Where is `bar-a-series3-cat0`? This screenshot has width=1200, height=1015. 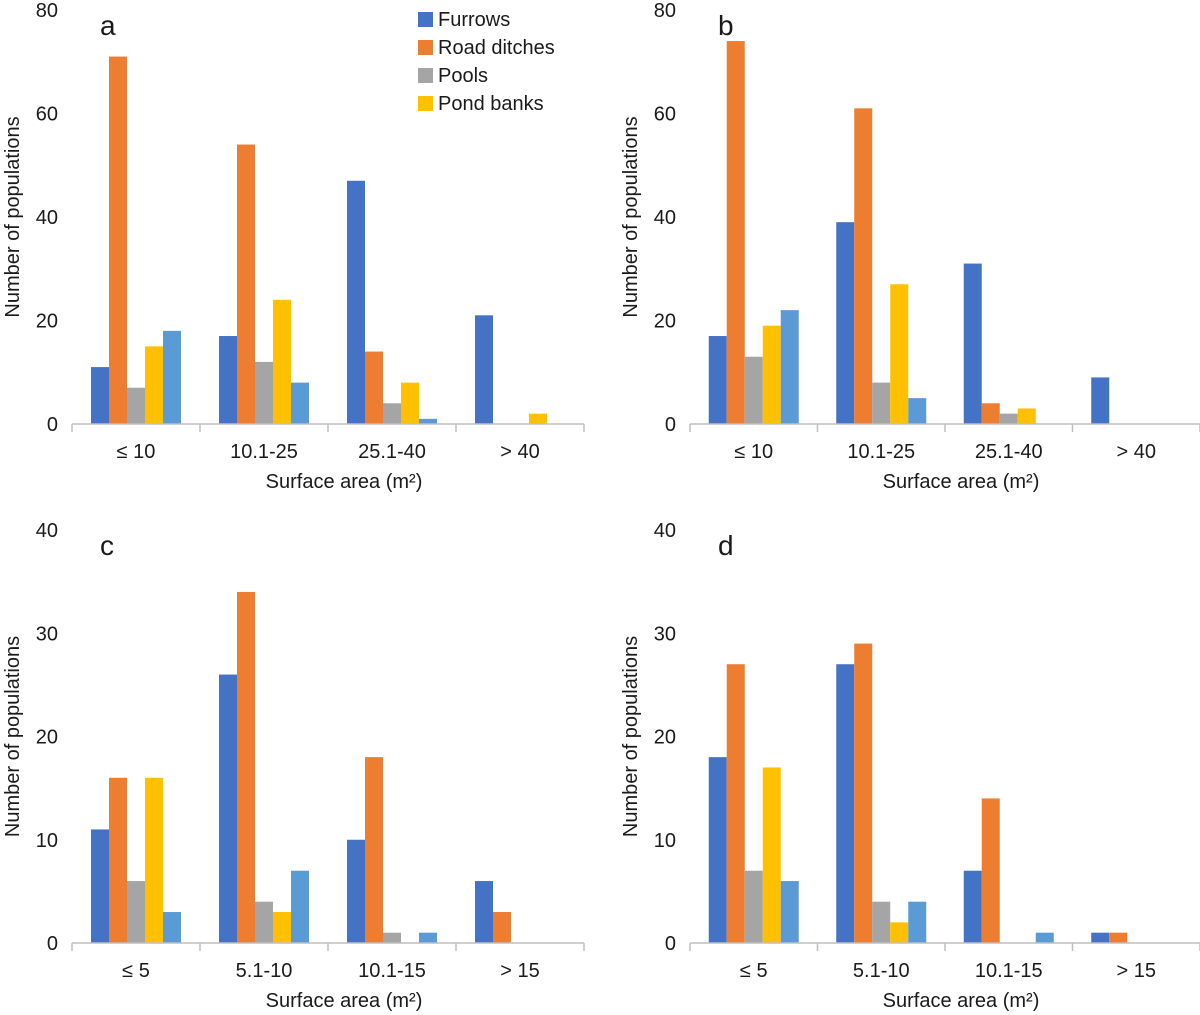 bar-a-series3-cat0 is located at coordinates (154, 385).